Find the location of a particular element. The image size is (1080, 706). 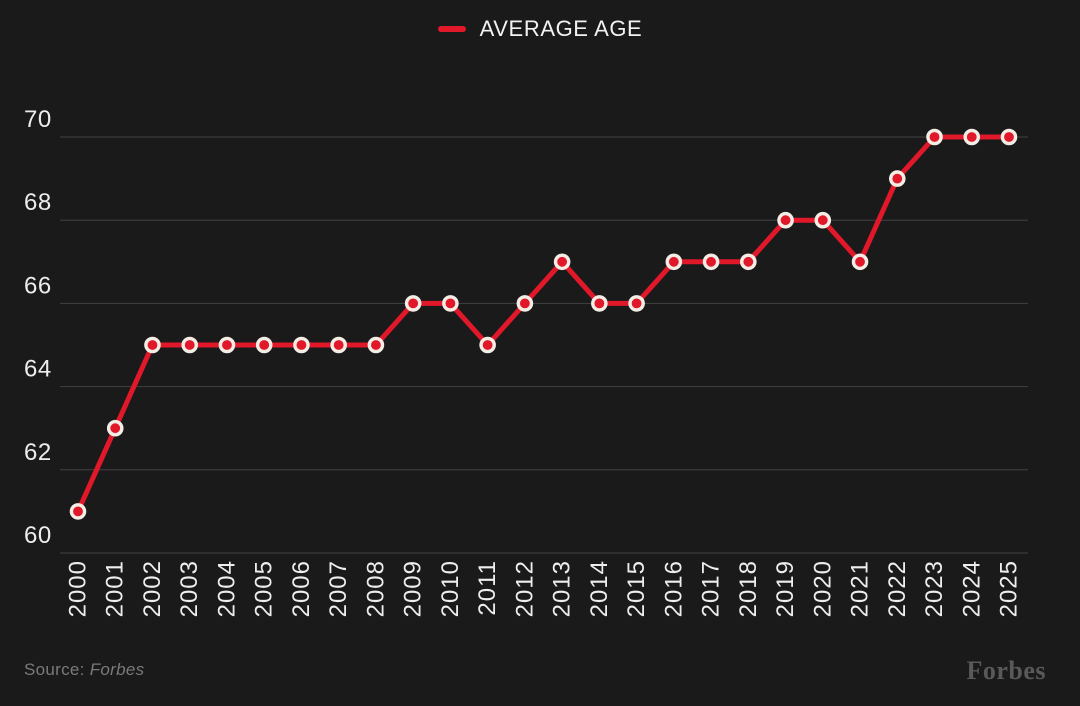

y-tick-label: 62 is located at coordinates (38, 452).